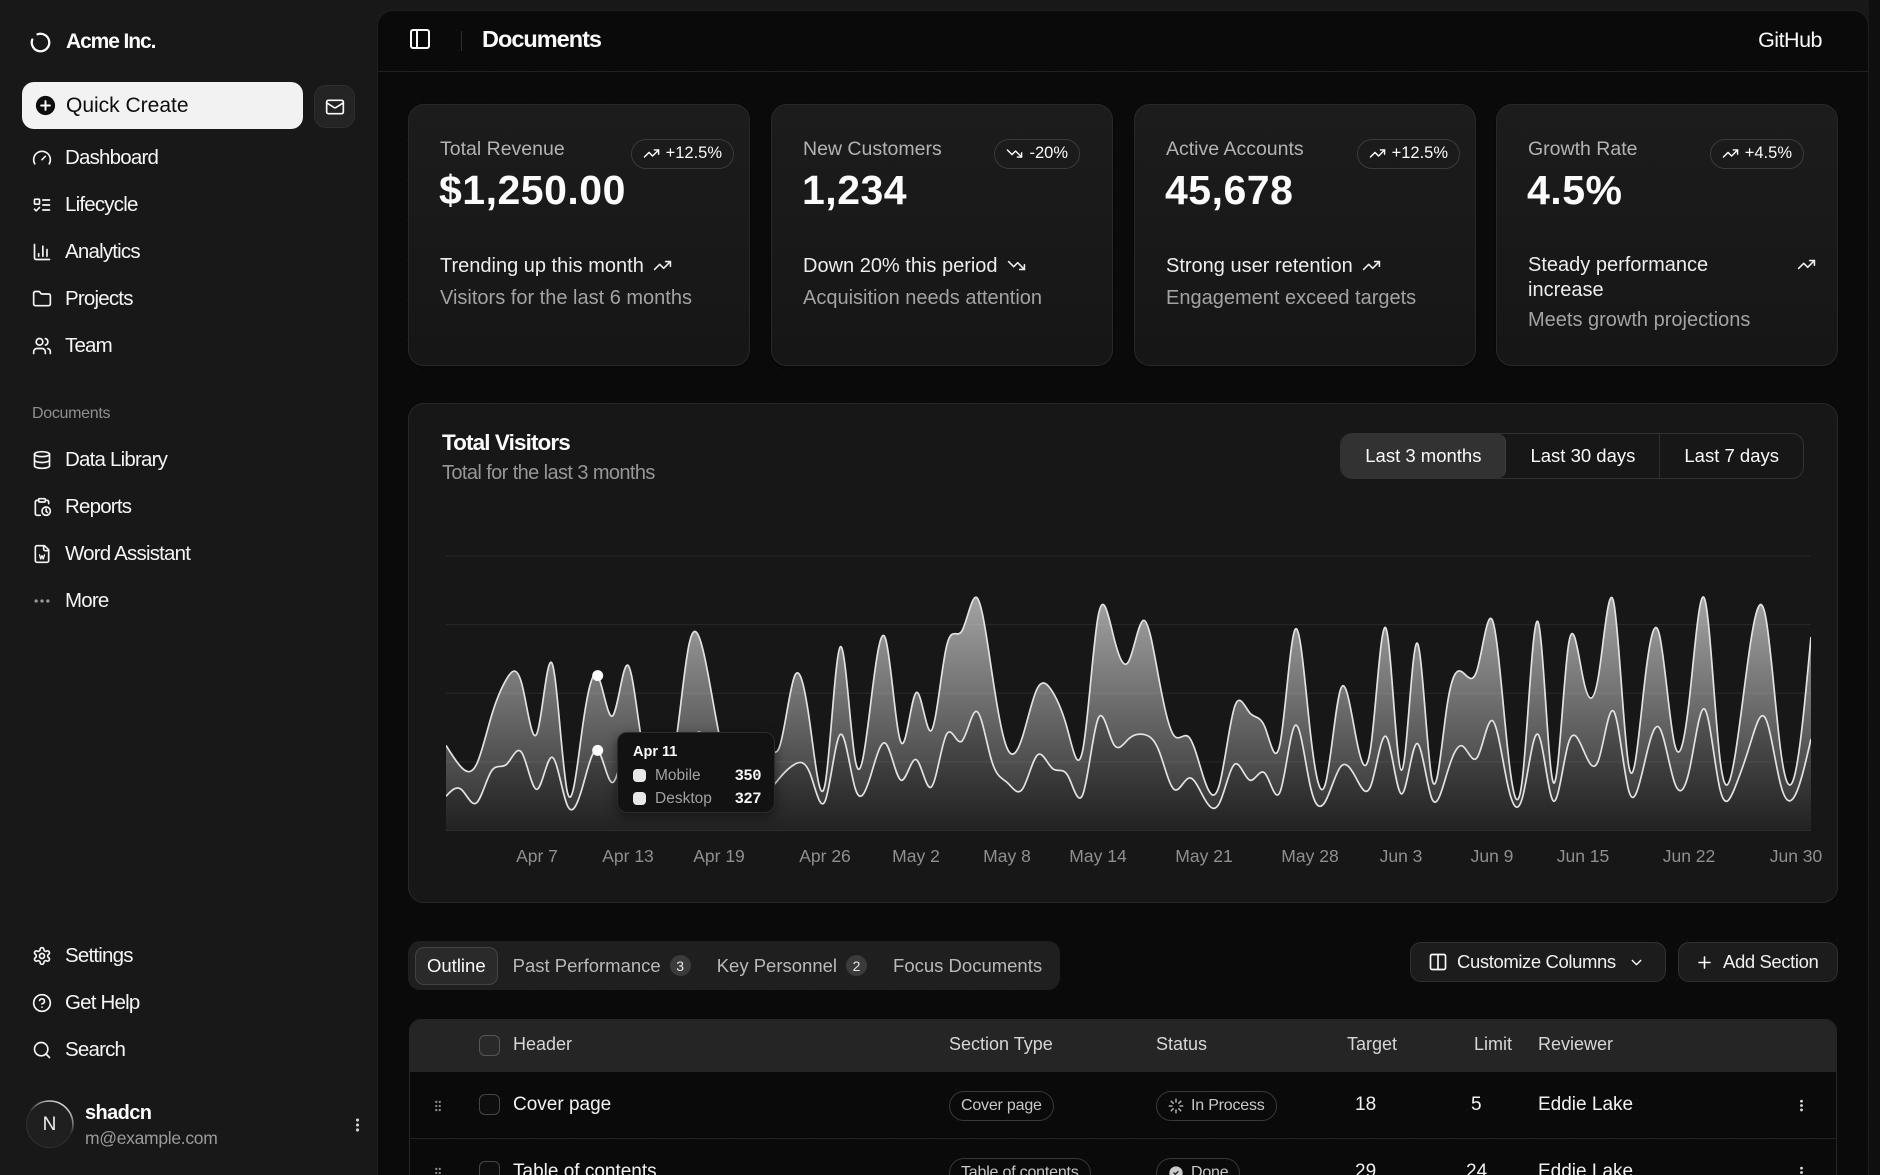 This screenshot has width=1880, height=1175. Describe the element at coordinates (825, 856) in the screenshot. I see `svg-text: Apr 26` at that location.